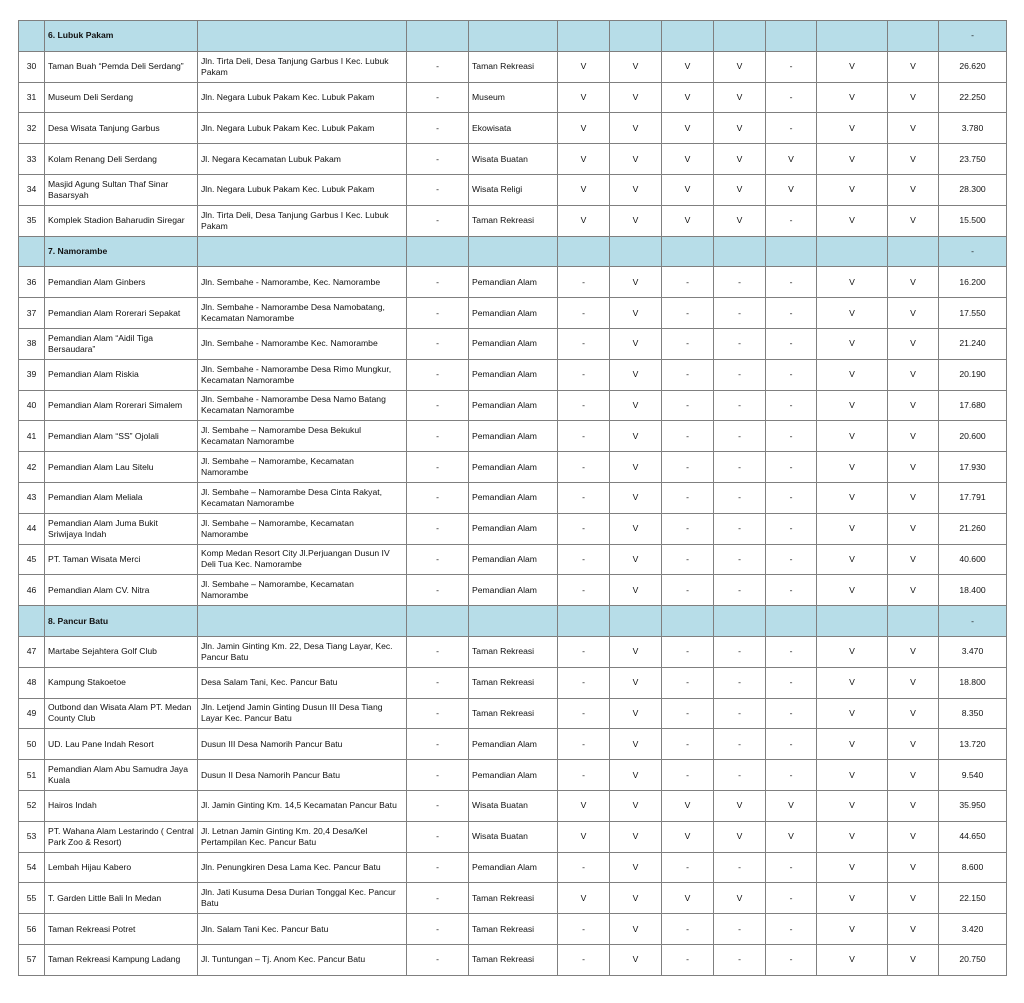  I want to click on table-cell: Pemandian Alam Riskia, so click(121, 374).